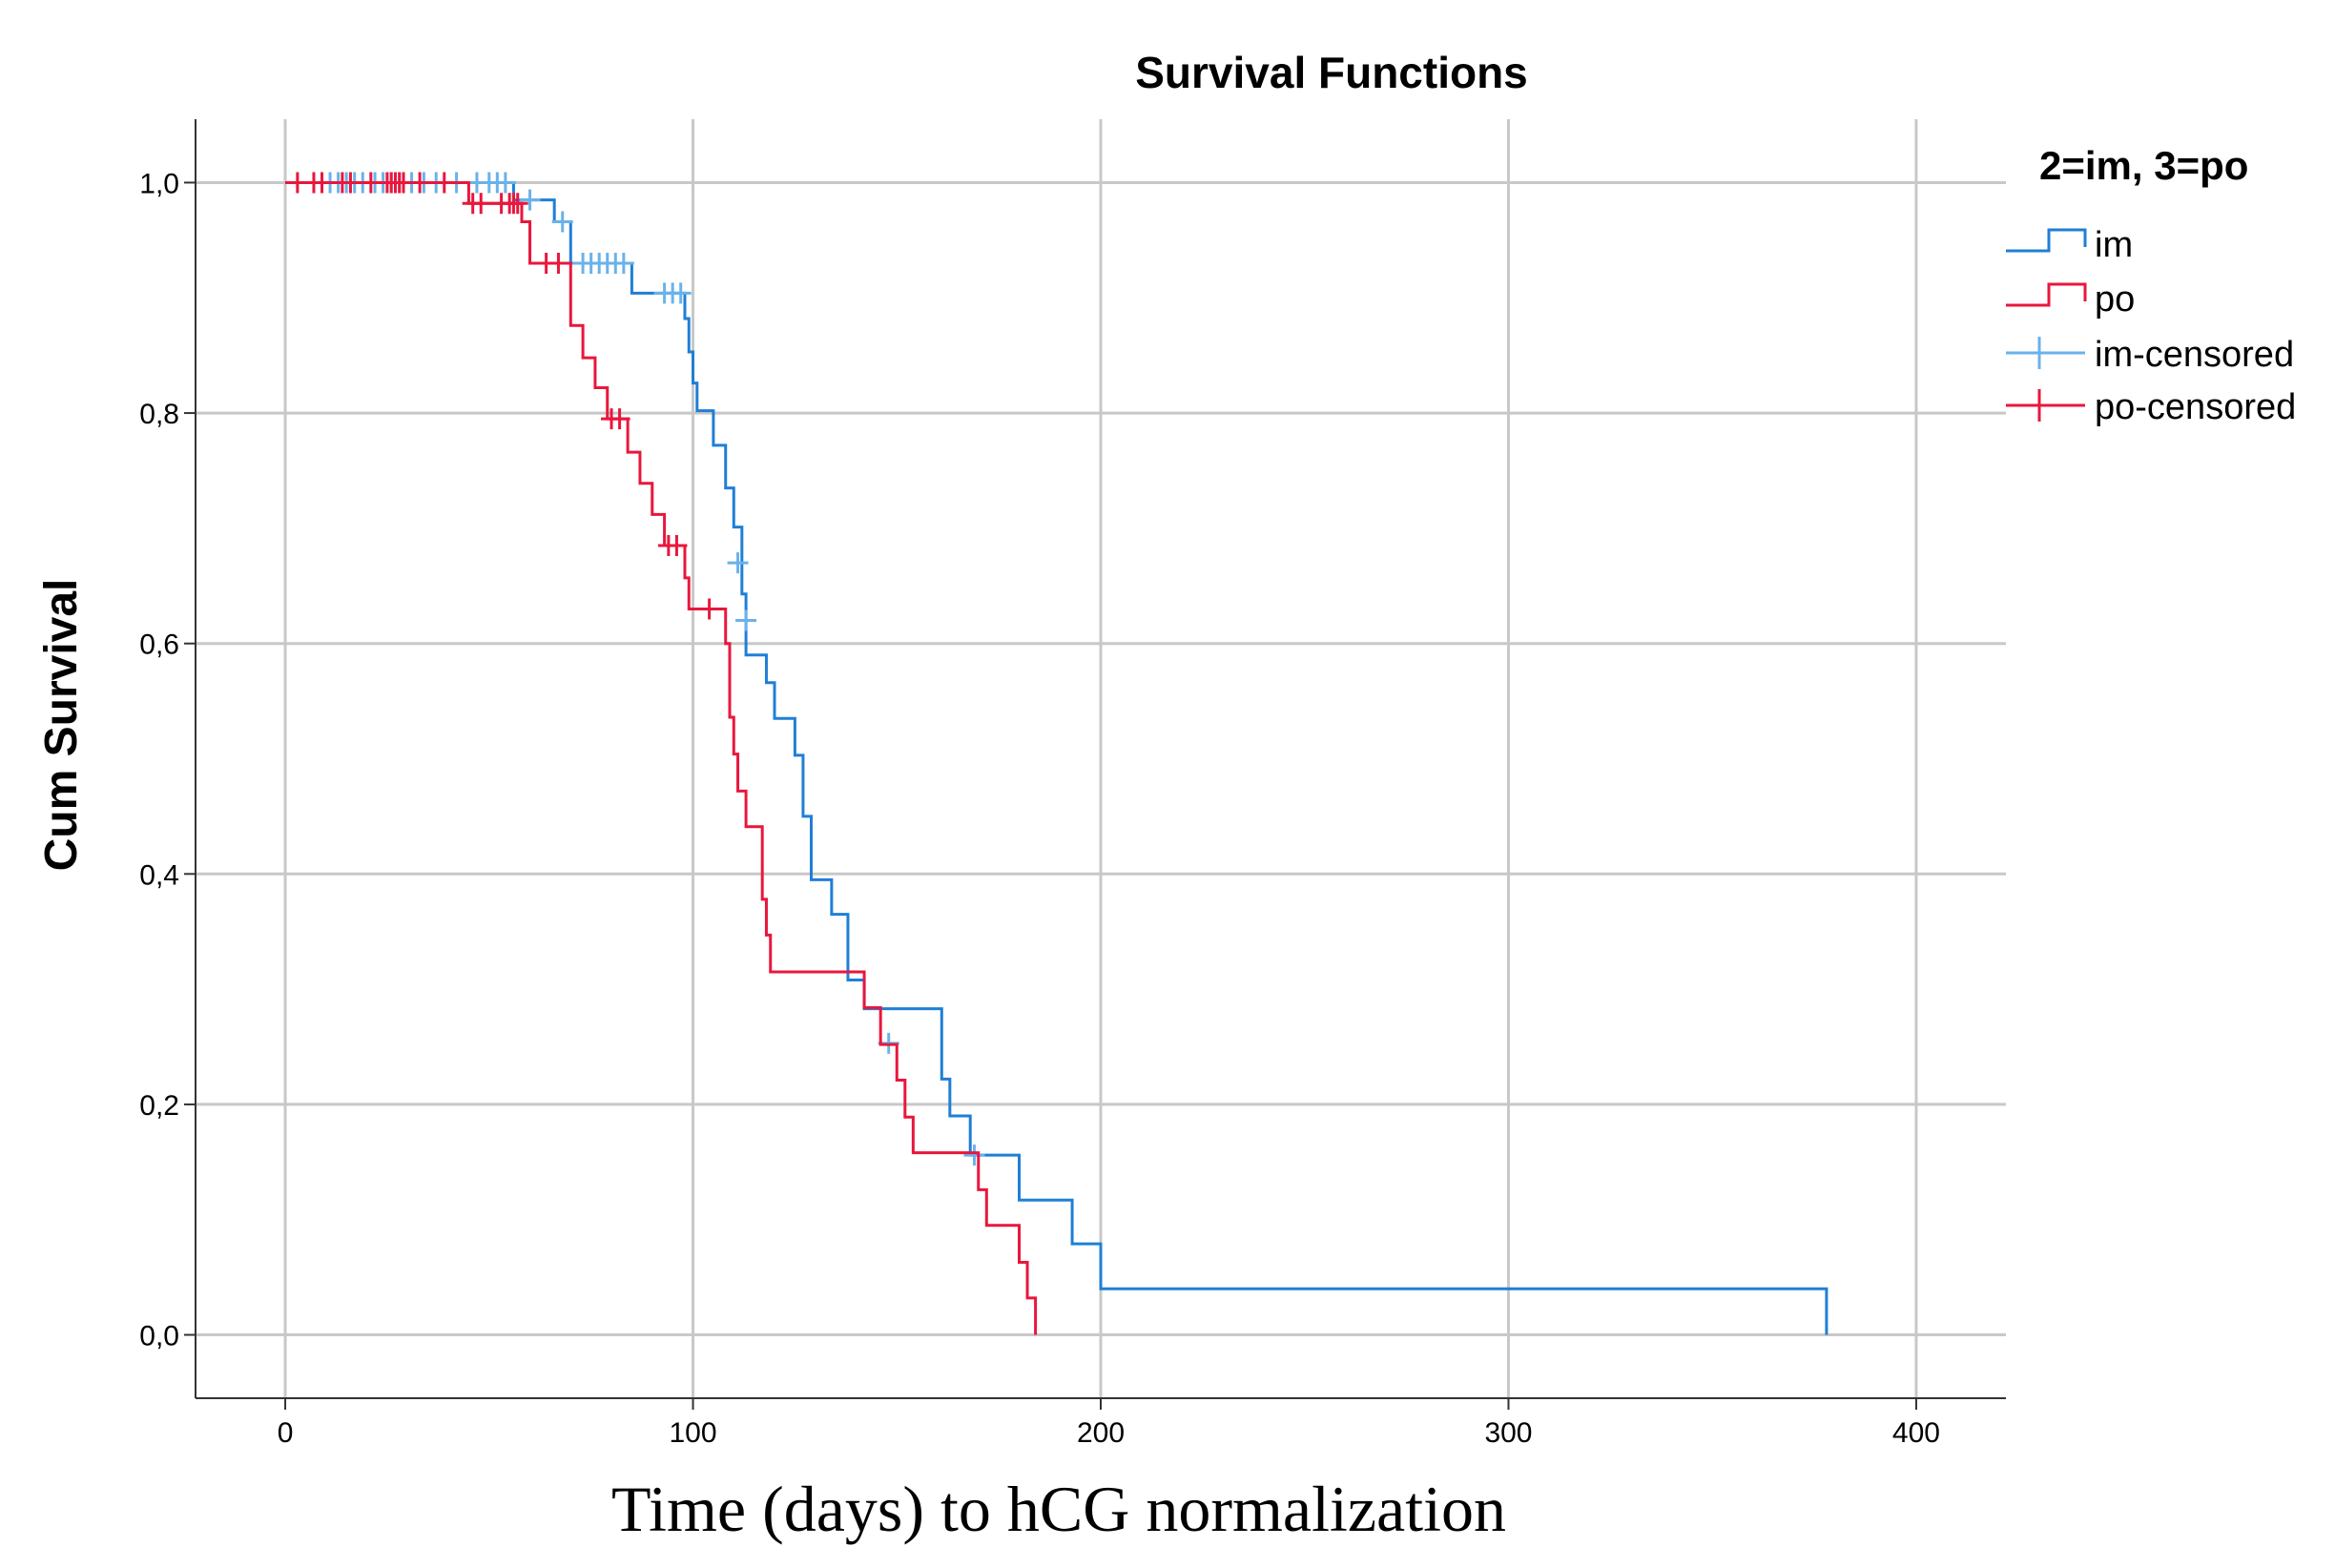 The image size is (2335, 1568). Describe the element at coordinates (159, 183) in the screenshot. I see `y-tick-label-5: 1,0` at that location.